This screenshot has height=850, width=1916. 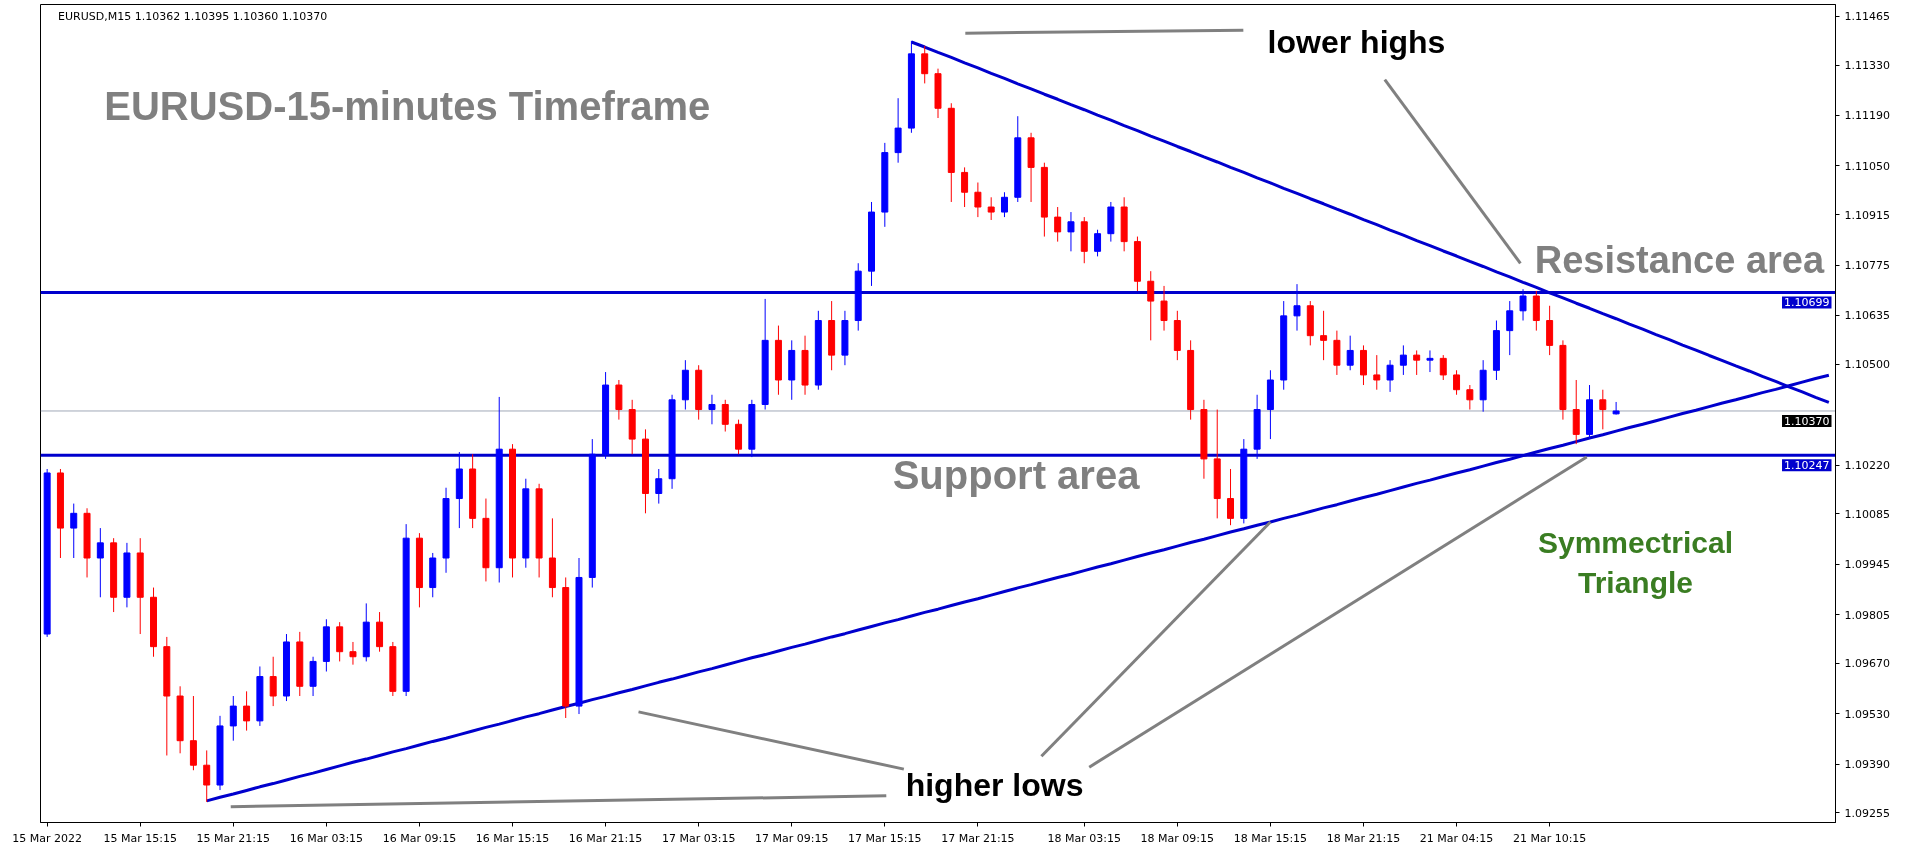 What do you see at coordinates (1635, 562) in the screenshot?
I see `annotation: Symmectrical Triangle` at bounding box center [1635, 562].